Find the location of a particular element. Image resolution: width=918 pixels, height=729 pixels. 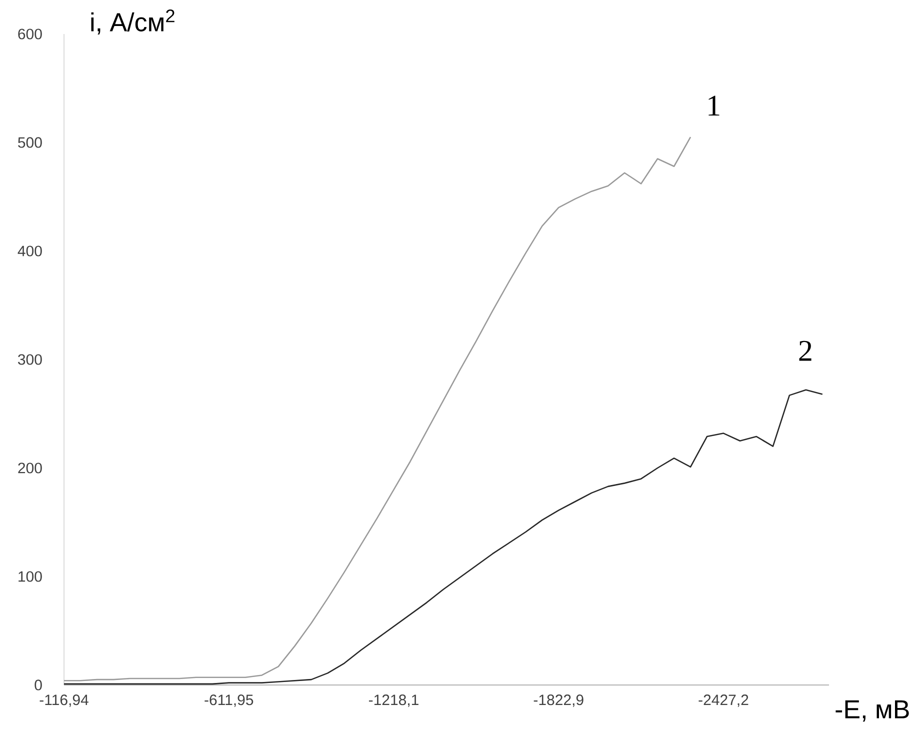

y-tick-label: 600 is located at coordinates (30, 34).